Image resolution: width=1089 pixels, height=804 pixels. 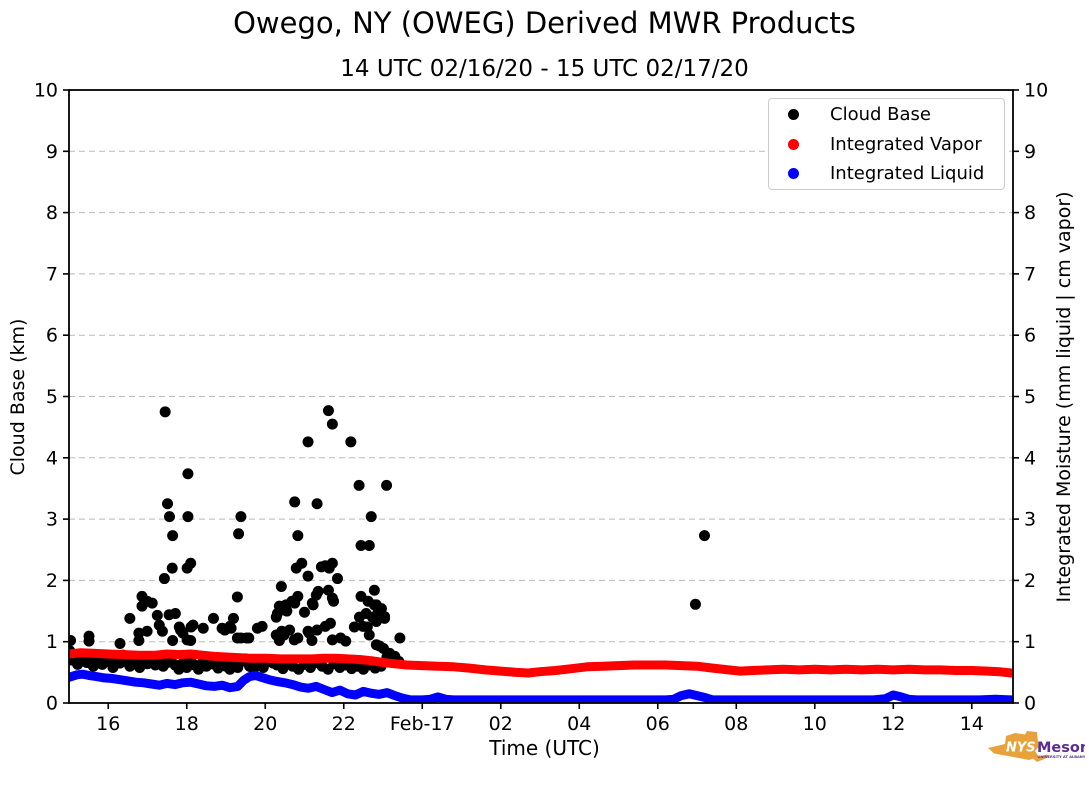 What do you see at coordinates (52, 704) in the screenshot?
I see `y-tick-label-left: 0` at bounding box center [52, 704].